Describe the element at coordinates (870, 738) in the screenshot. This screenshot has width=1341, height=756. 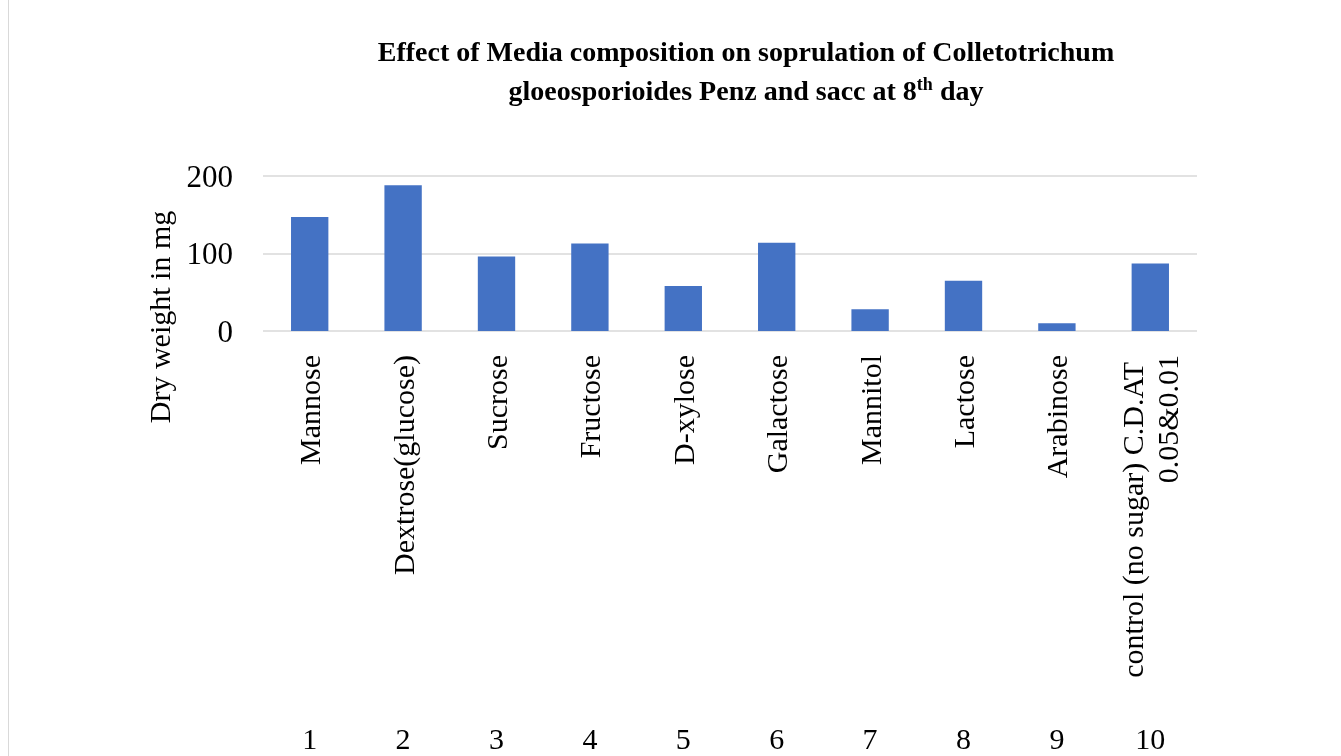
I see `text: 7` at that location.